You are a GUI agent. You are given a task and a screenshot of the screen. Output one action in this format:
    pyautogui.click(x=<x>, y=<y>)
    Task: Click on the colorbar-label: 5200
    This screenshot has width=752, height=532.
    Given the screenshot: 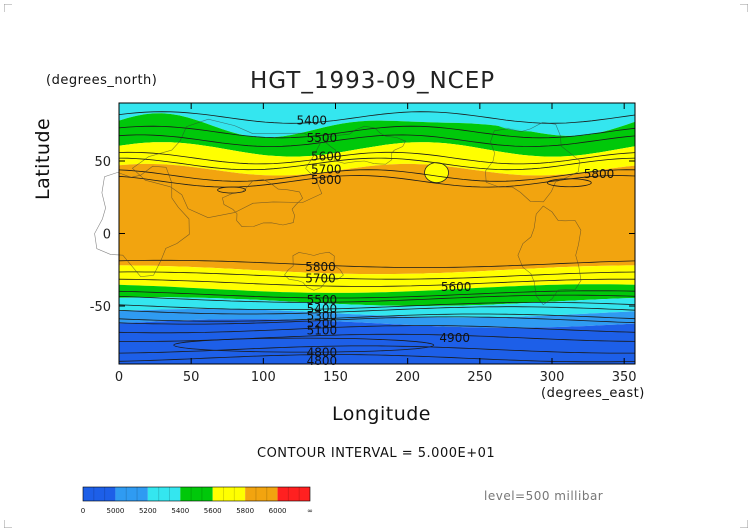 What is the action you would take?
    pyautogui.click(x=148, y=511)
    